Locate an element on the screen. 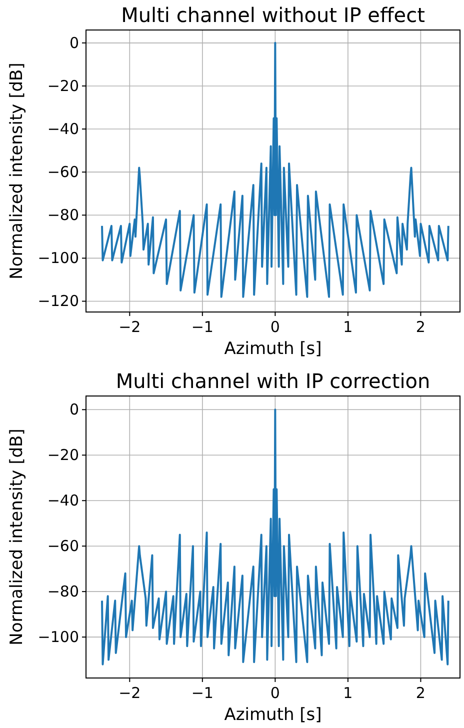  chart-title: Multi channel with IP correction is located at coordinates (273, 381).